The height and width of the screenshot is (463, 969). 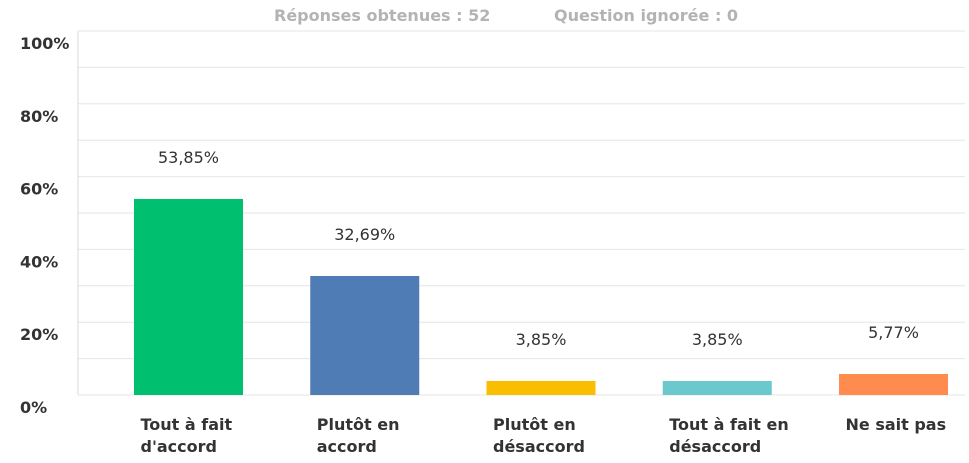 I want to click on responses-count: Réponses obtenues : 52, so click(x=382, y=15).